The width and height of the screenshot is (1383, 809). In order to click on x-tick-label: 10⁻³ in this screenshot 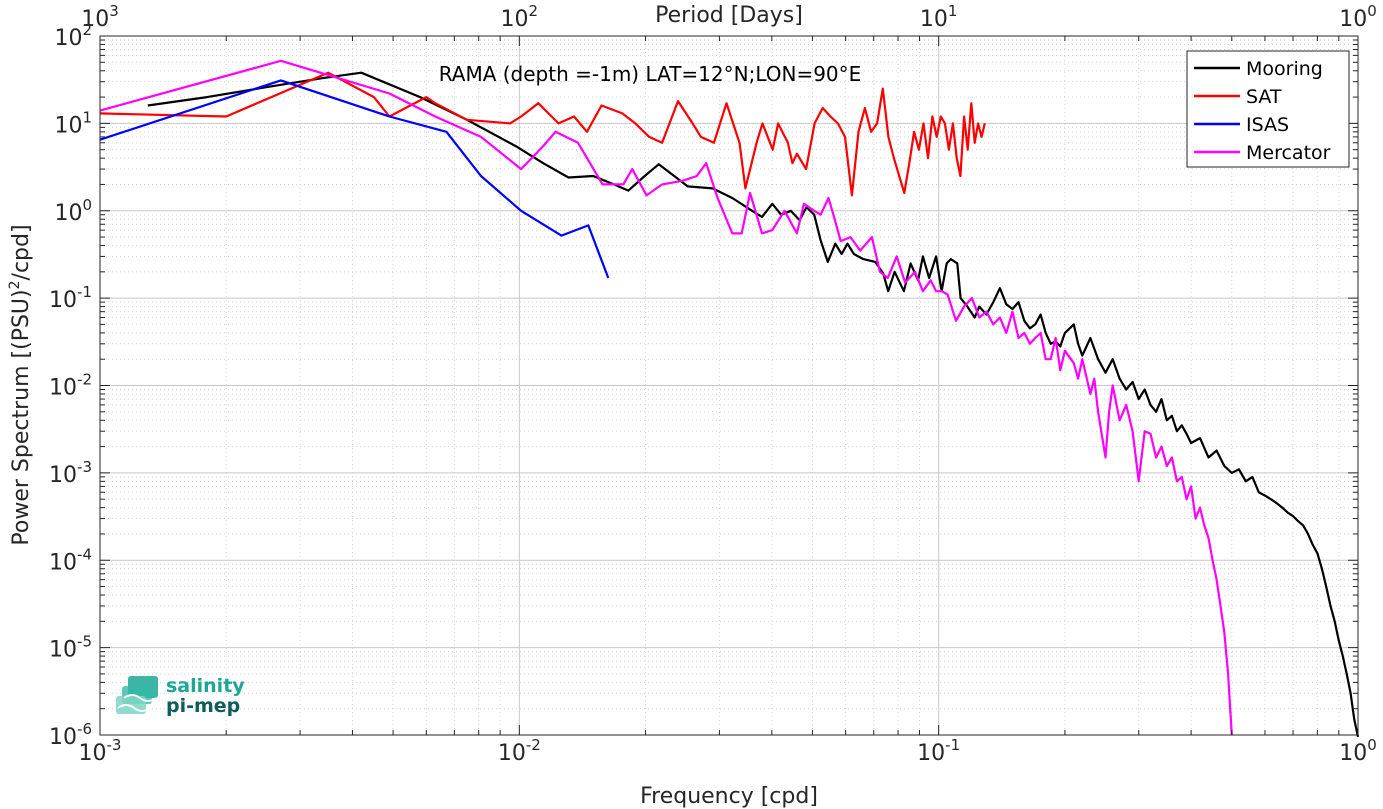, I will do `click(100, 751)`.